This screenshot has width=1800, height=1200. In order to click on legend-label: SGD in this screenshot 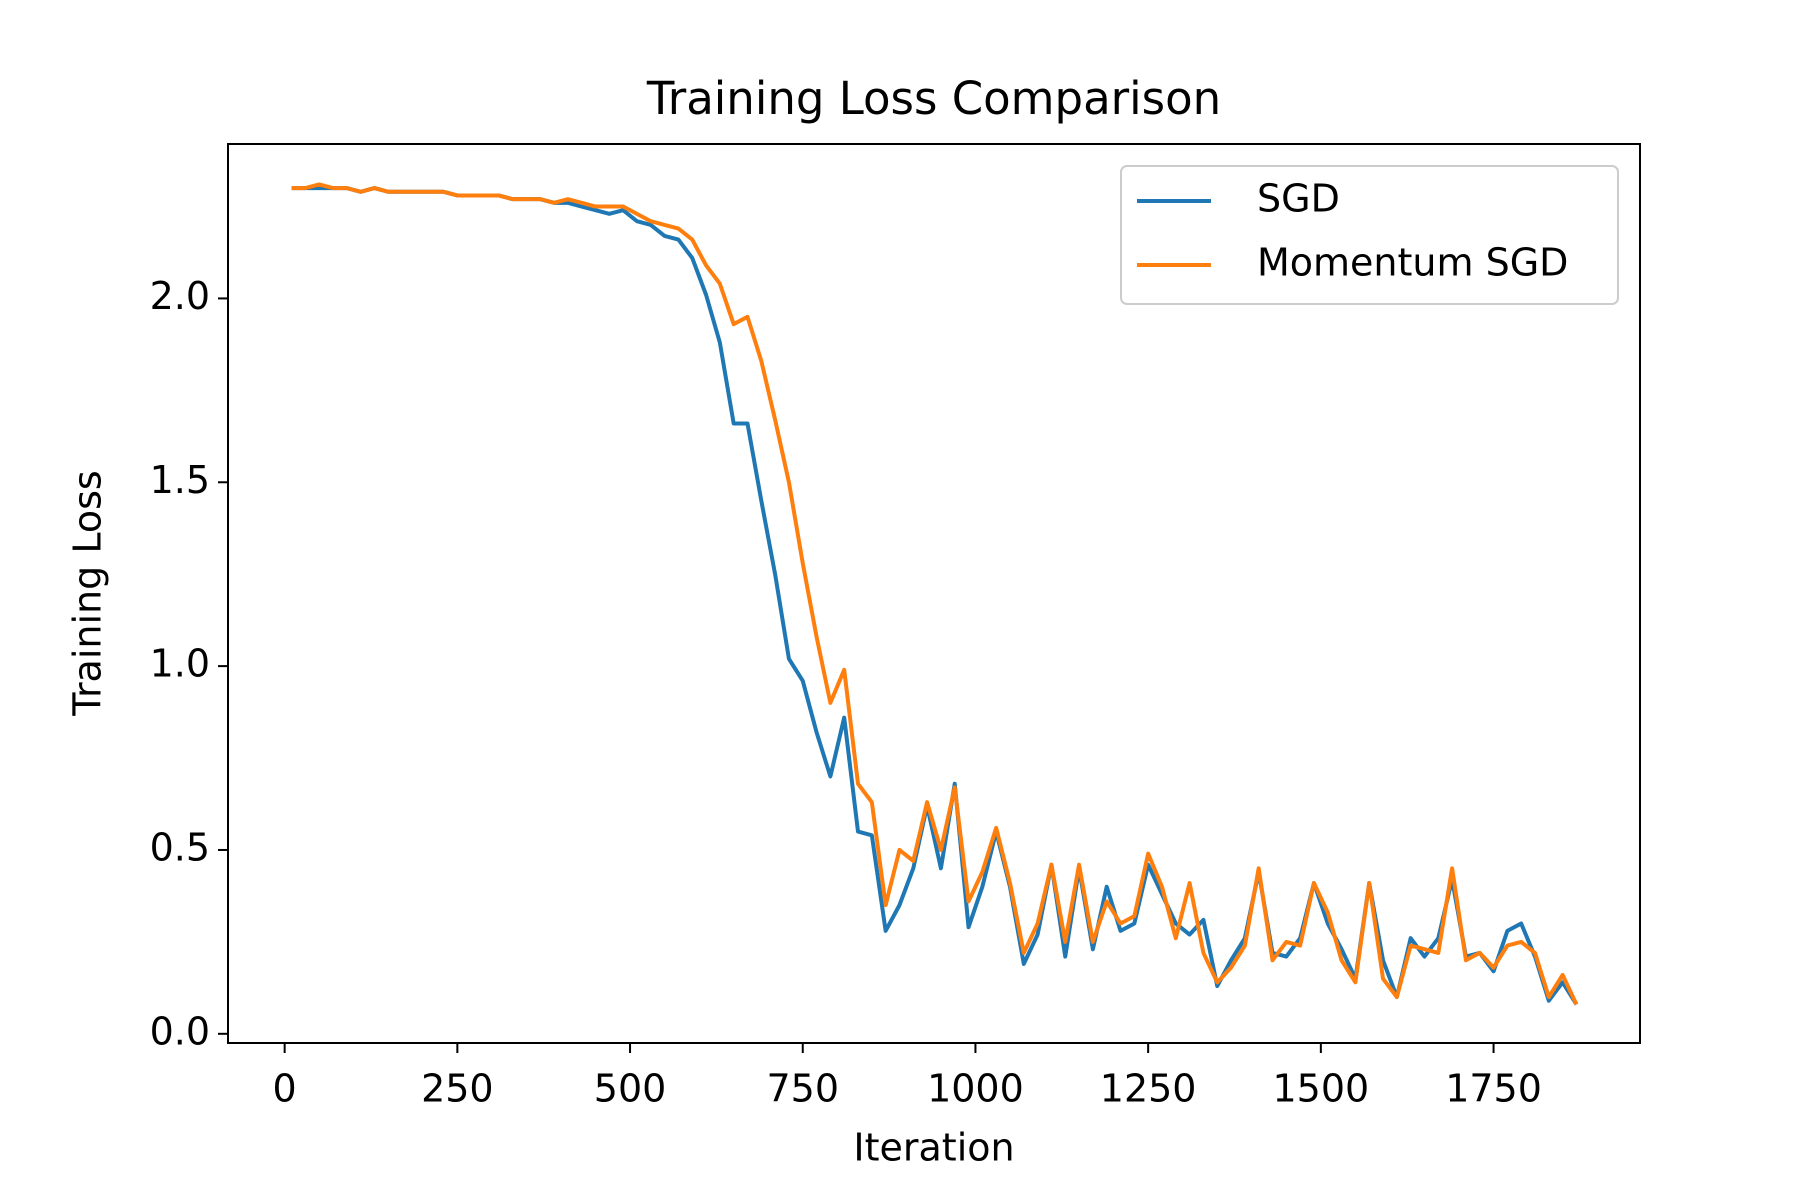, I will do `click(1298, 199)`.